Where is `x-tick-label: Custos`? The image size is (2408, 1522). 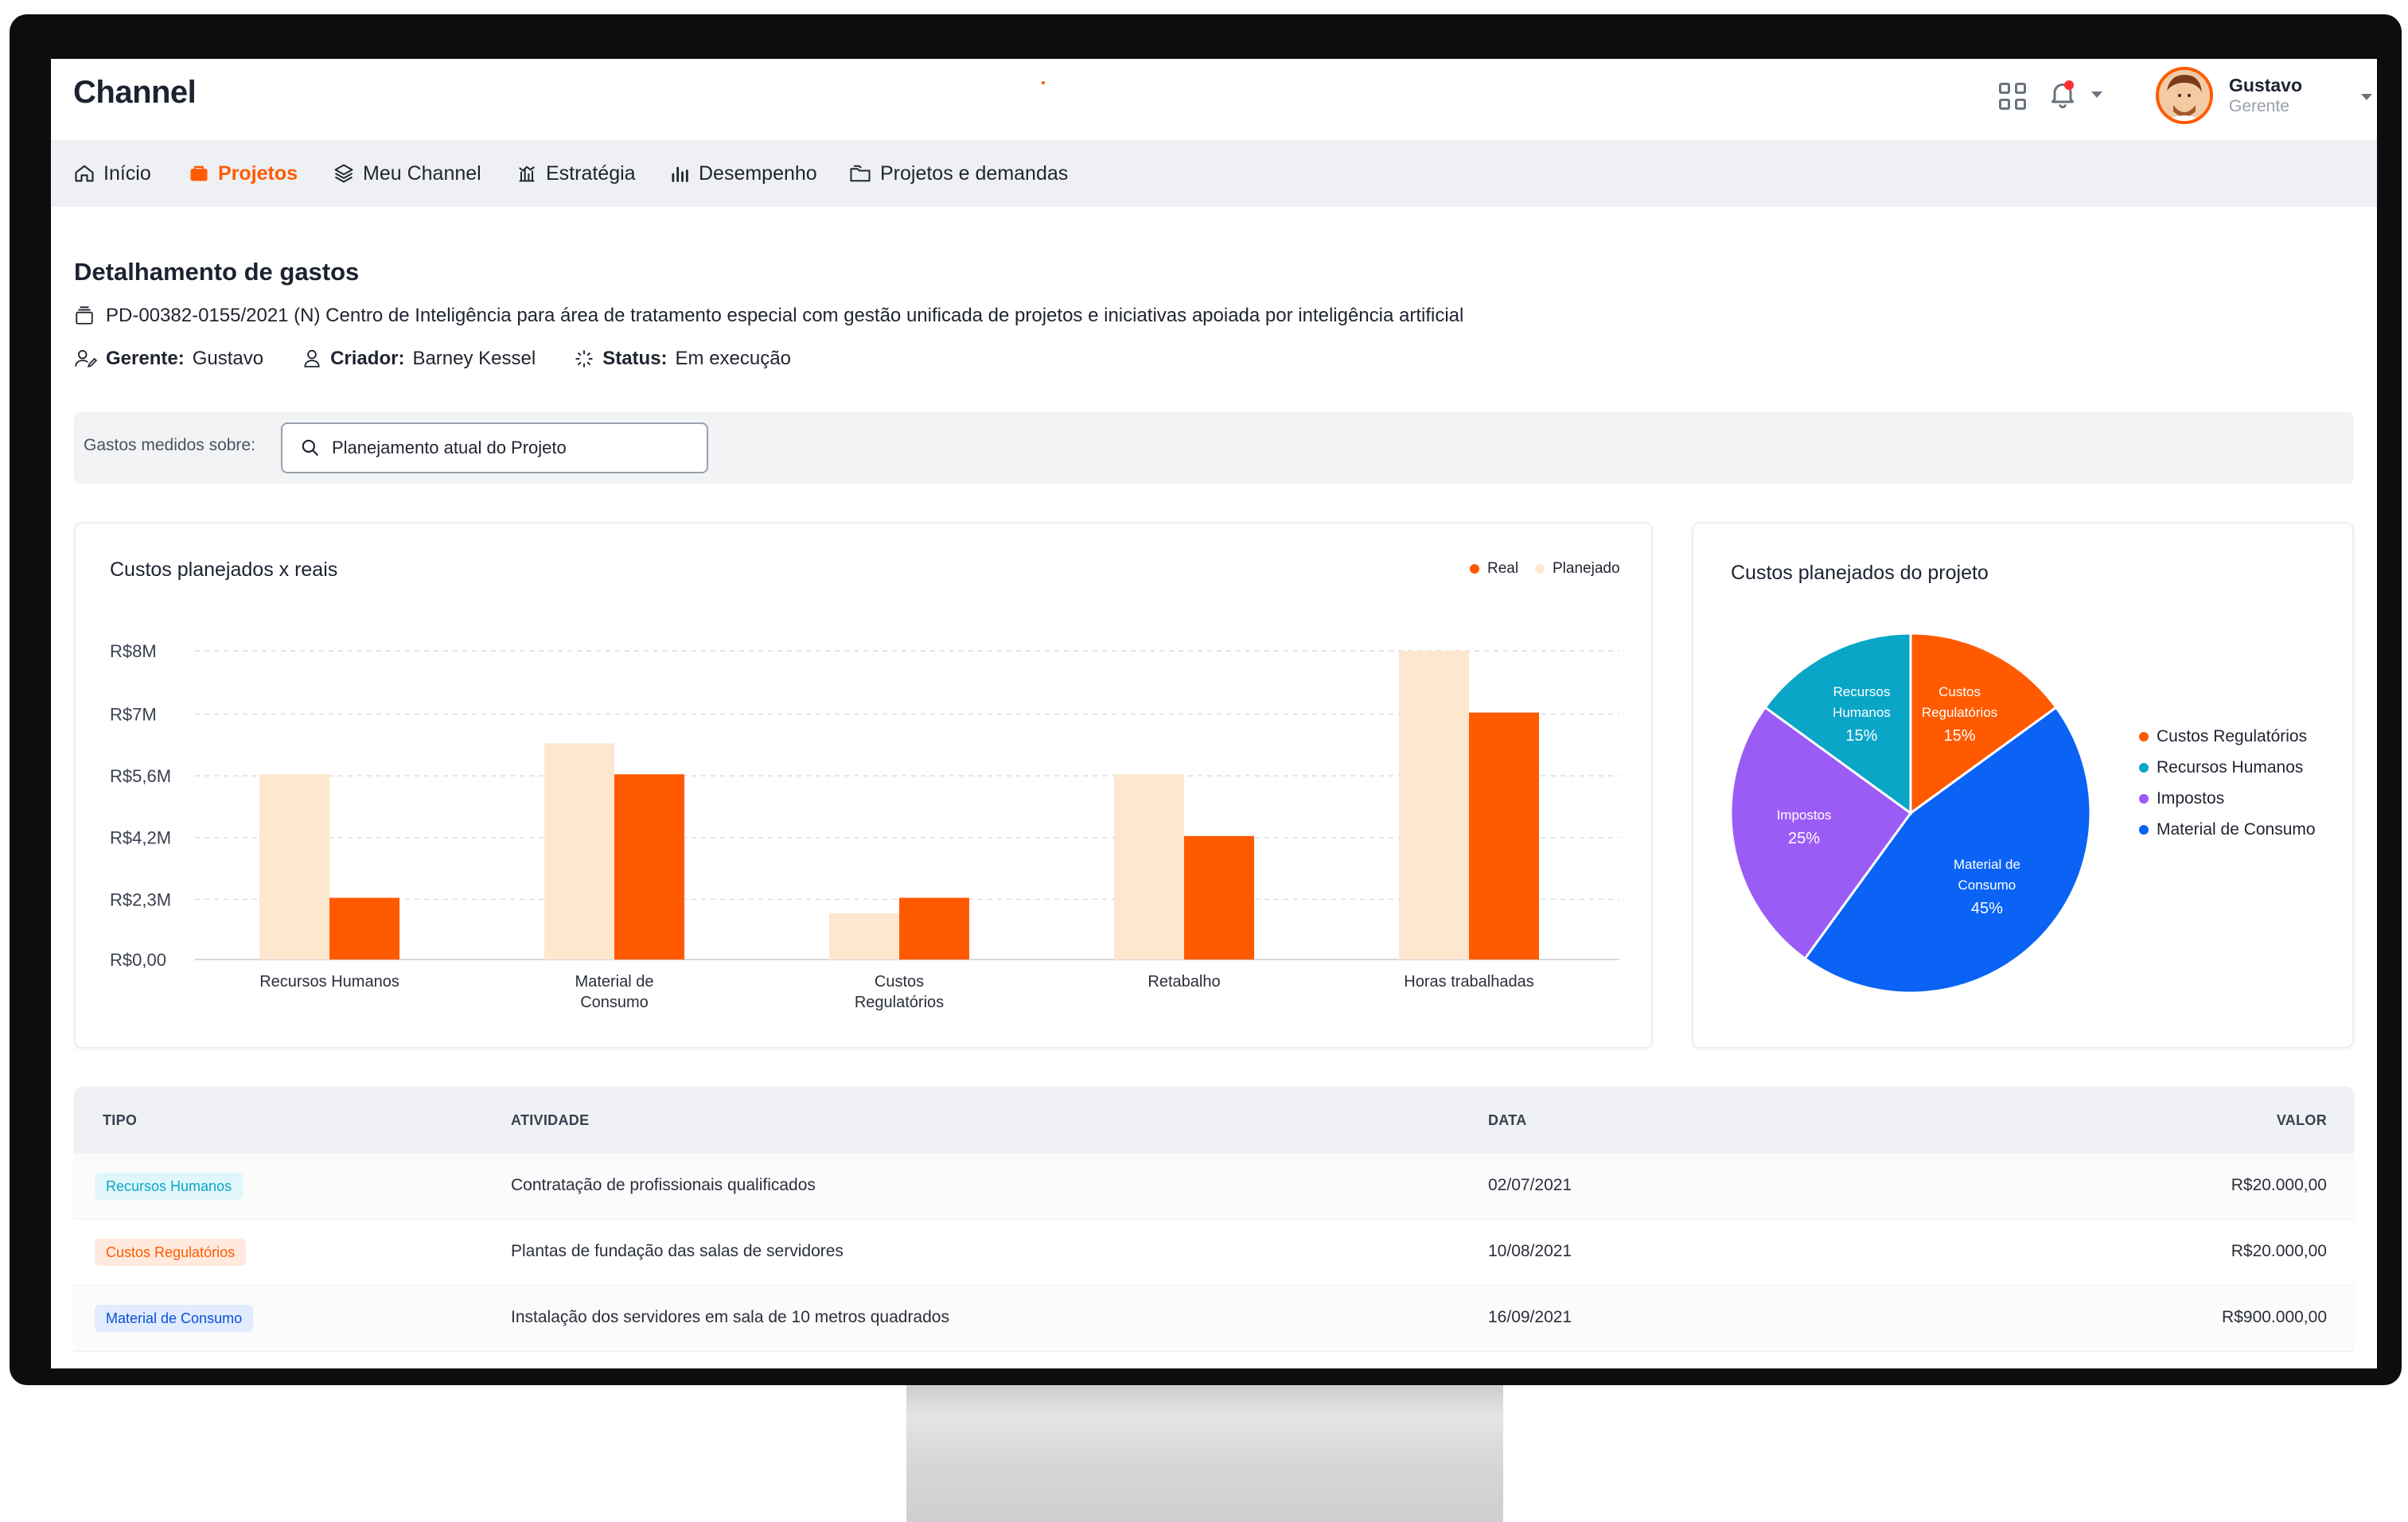 x-tick-label: Custos is located at coordinates (899, 982).